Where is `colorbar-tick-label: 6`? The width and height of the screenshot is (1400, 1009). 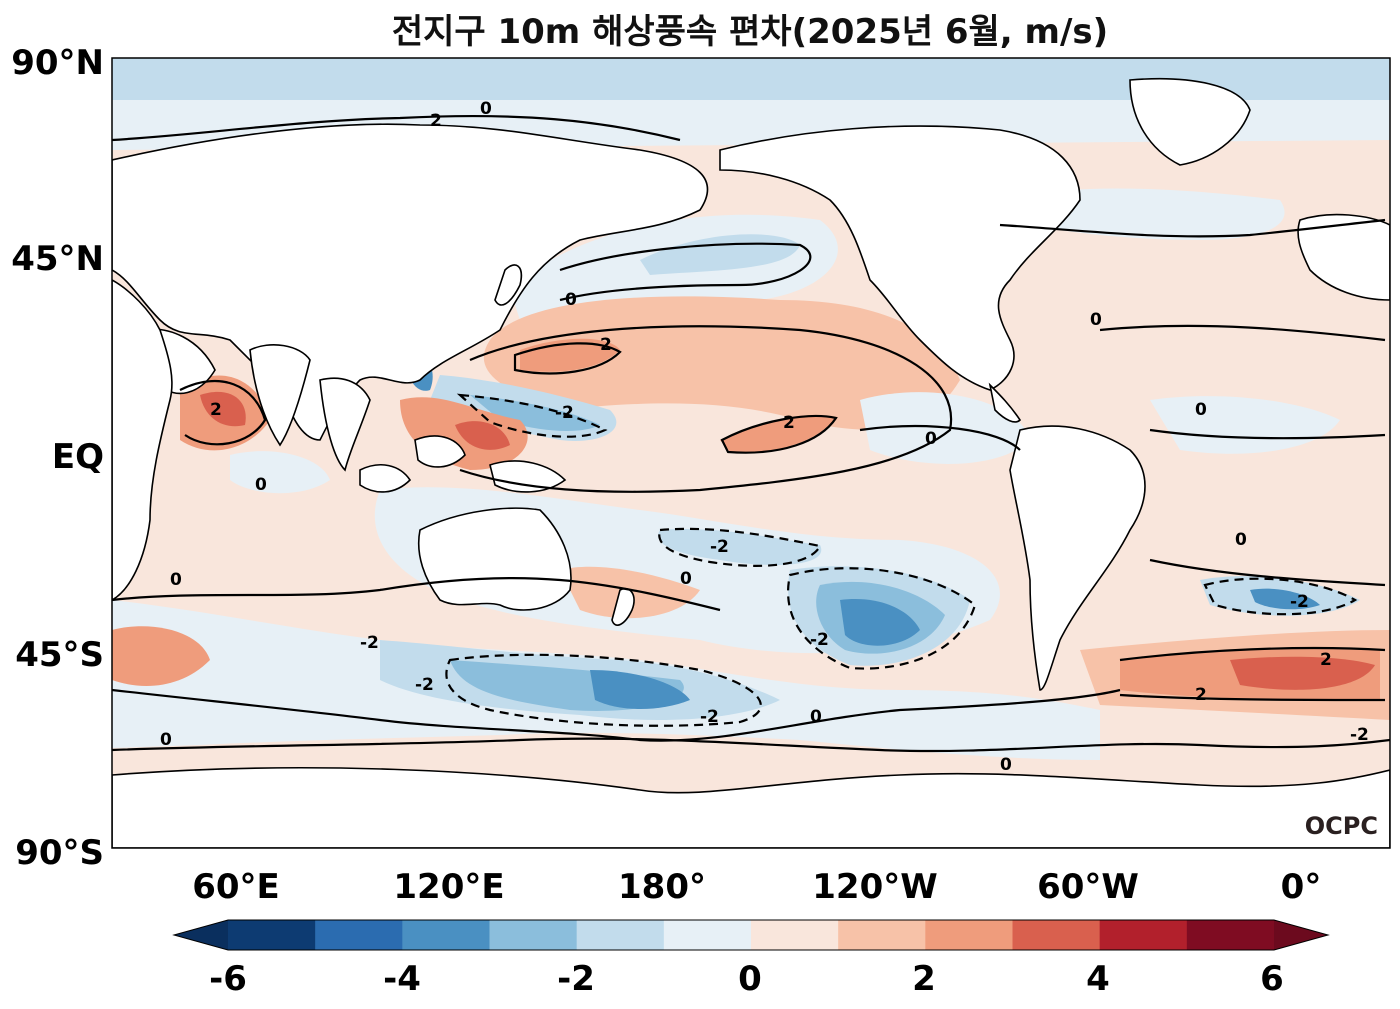
colorbar-tick-label: 6 is located at coordinates (1272, 979).